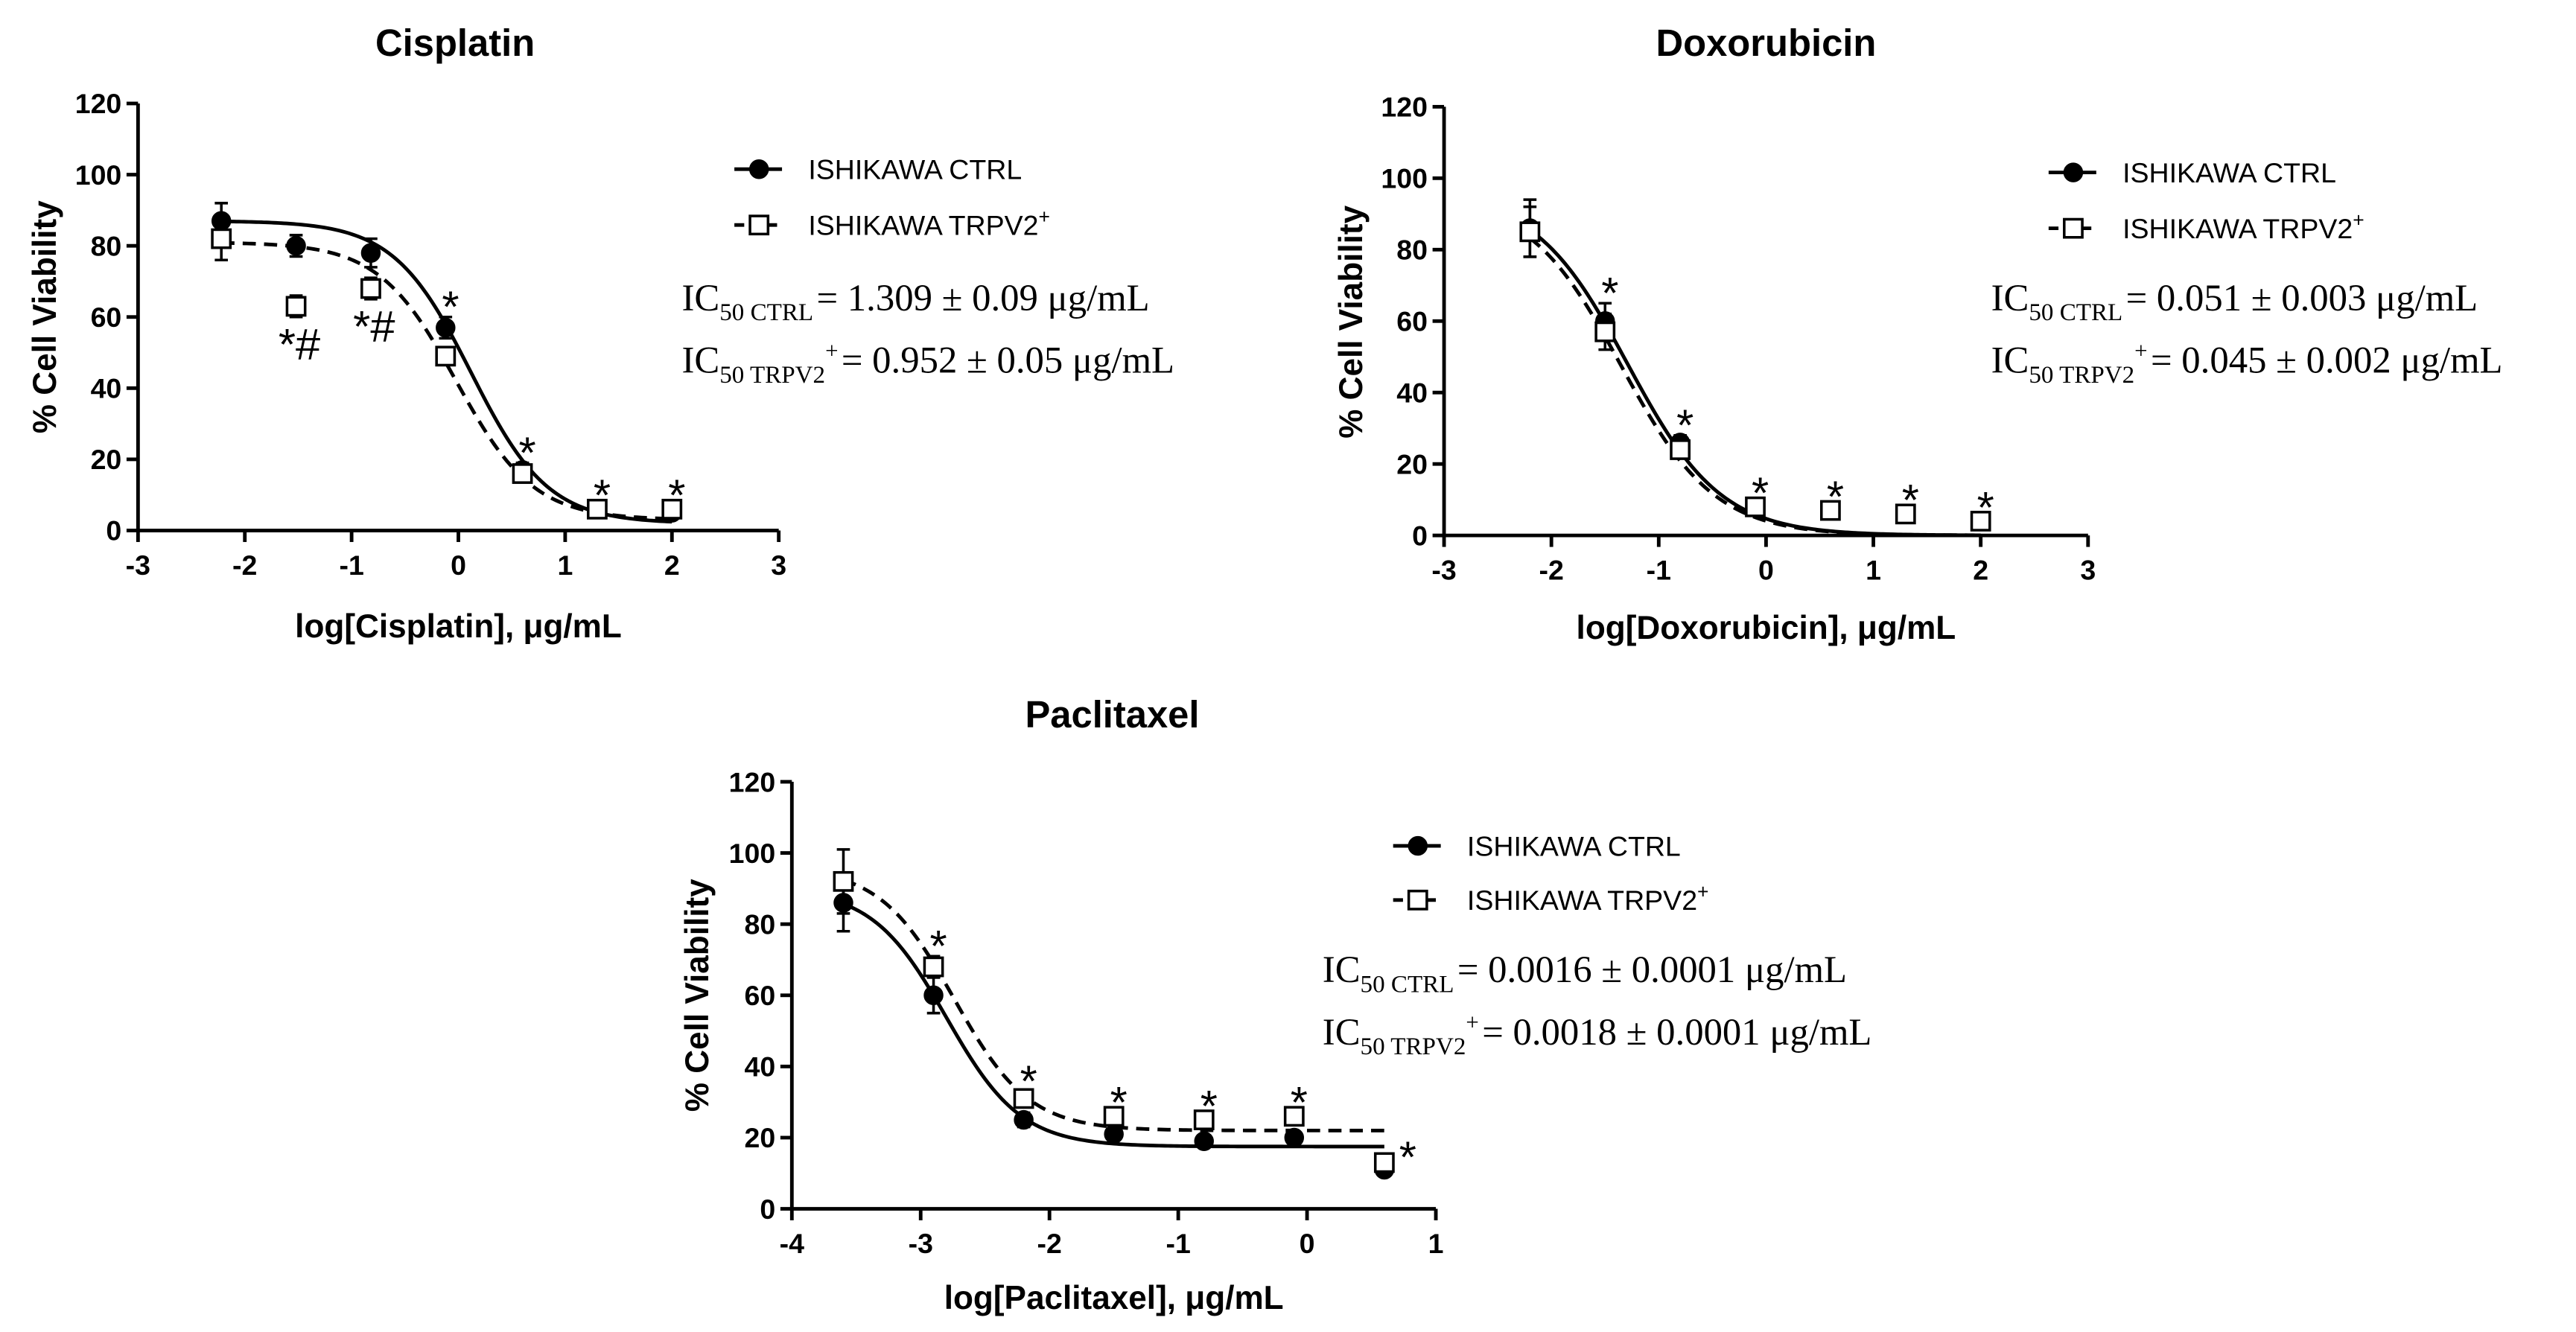 The height and width of the screenshot is (1332, 2576). I want to click on cisplatin-y-tick-label-5: 100, so click(98, 175).